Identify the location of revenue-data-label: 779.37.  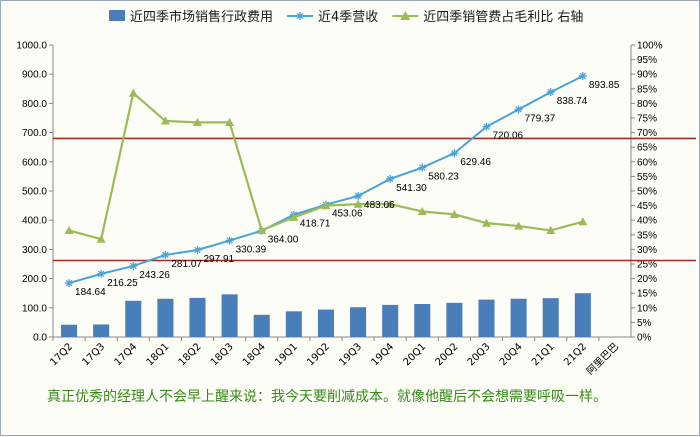
(540, 118).